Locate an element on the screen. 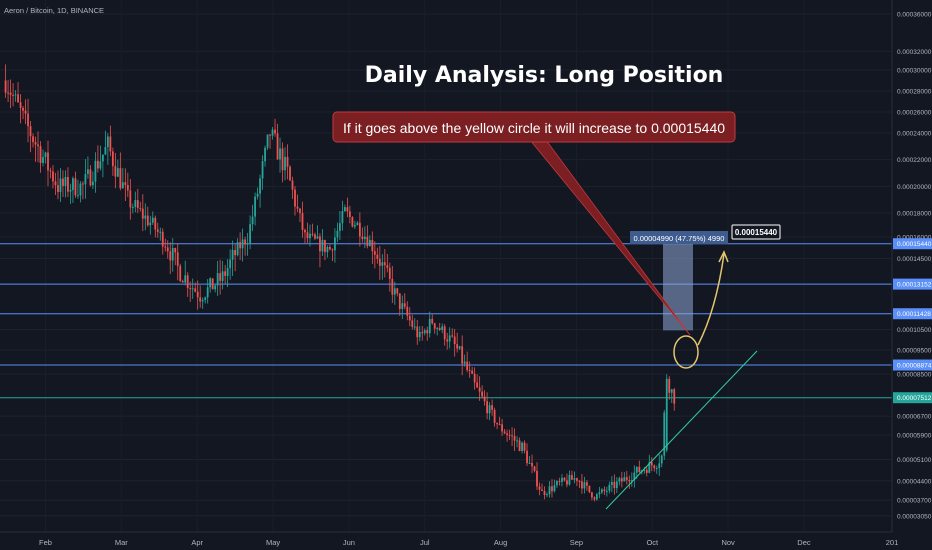 This screenshot has width=932, height=550. target-label: 0.00015440 is located at coordinates (756, 232).